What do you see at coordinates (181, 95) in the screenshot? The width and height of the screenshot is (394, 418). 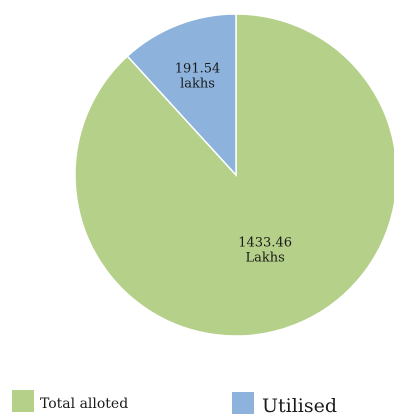 I see `pie-slice-utilised` at bounding box center [181, 95].